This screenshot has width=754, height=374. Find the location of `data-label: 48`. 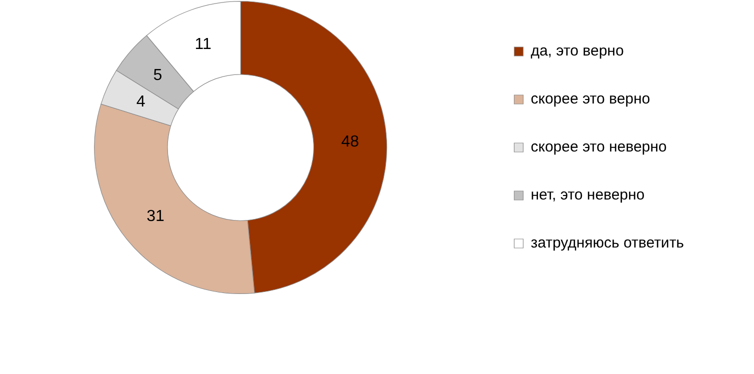

data-label: 48 is located at coordinates (350, 142).